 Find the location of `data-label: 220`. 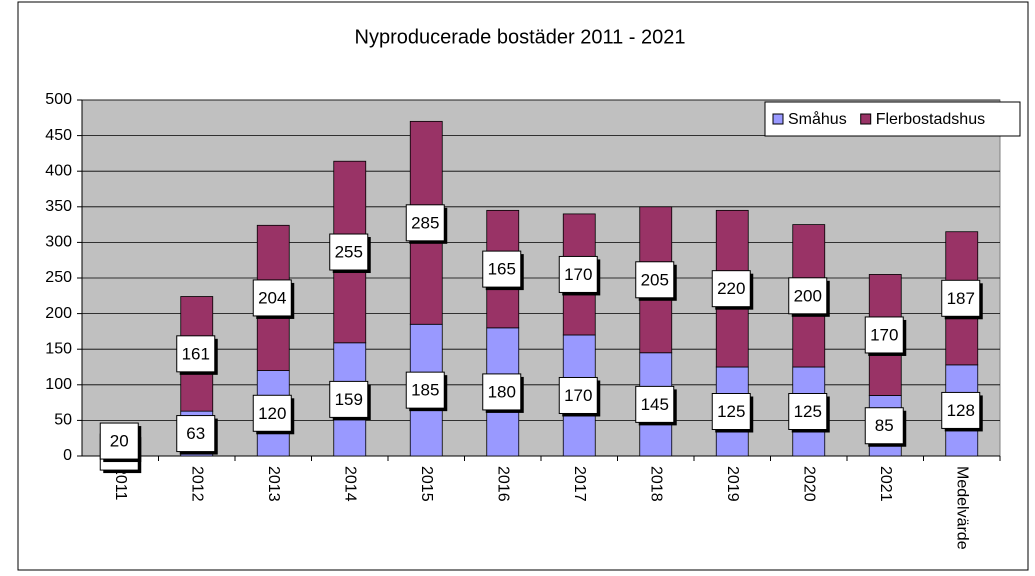

data-label: 220 is located at coordinates (731, 288).